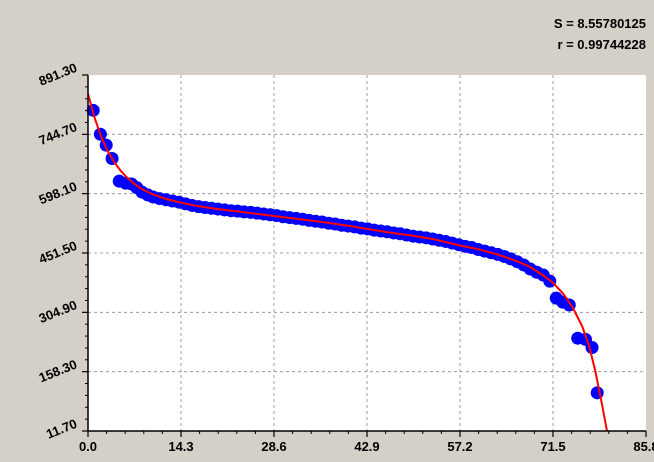  I want to click on data-point, so click(597, 393).